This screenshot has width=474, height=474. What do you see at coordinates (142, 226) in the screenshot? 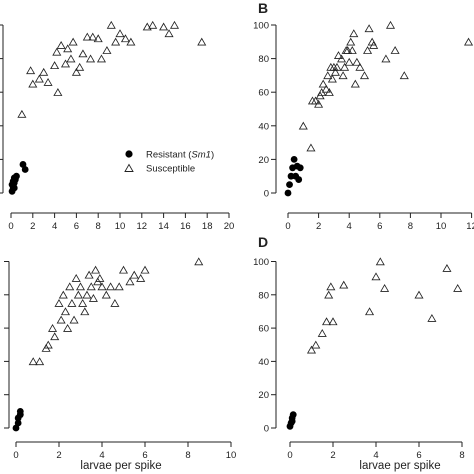
I see `x-tick-label: 12` at bounding box center [142, 226].